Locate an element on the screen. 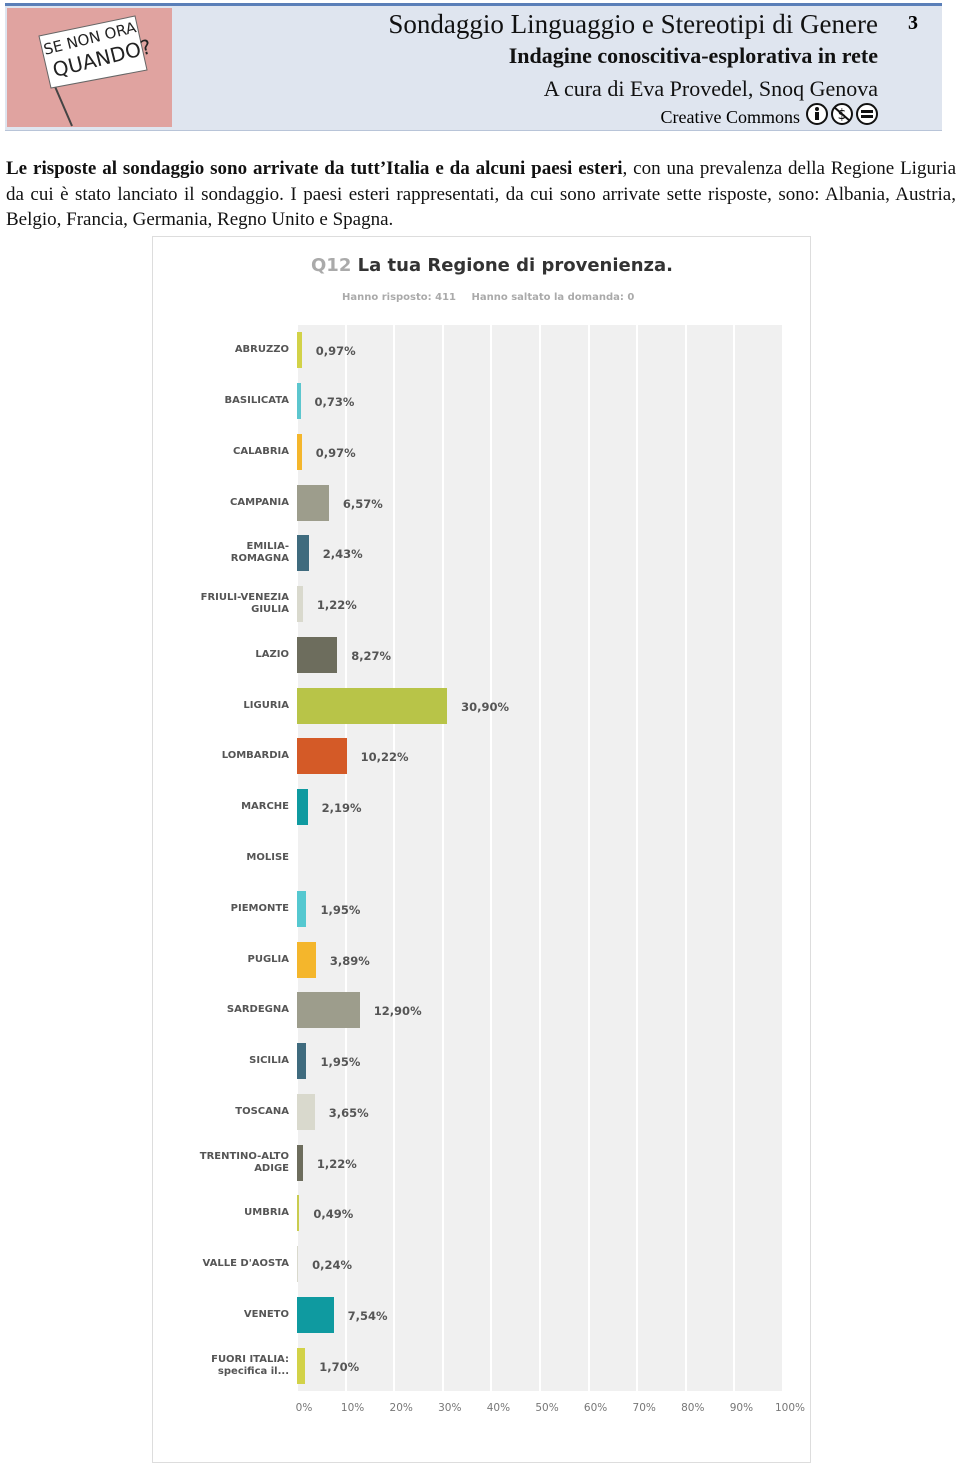 This screenshot has width=960, height=1464. x-tick-label: 10% is located at coordinates (352, 1408).